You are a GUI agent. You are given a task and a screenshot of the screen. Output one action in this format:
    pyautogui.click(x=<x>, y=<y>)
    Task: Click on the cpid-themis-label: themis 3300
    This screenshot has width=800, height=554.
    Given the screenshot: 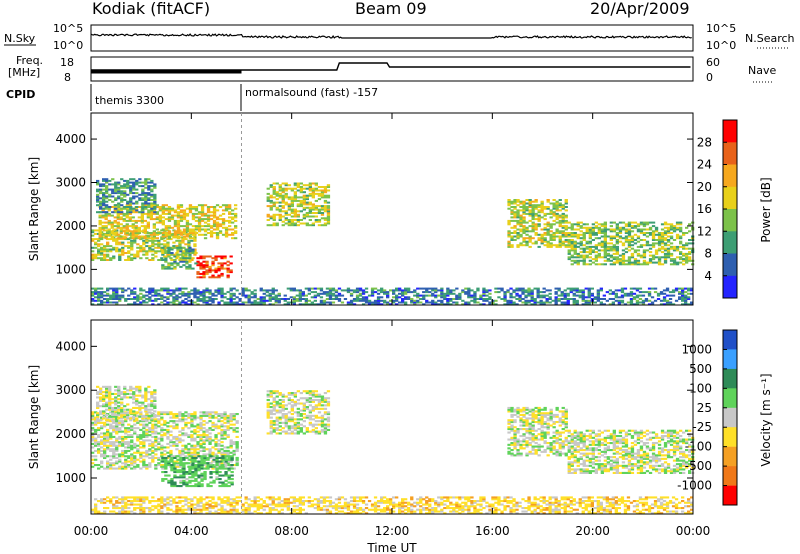 What is the action you would take?
    pyautogui.click(x=129, y=100)
    